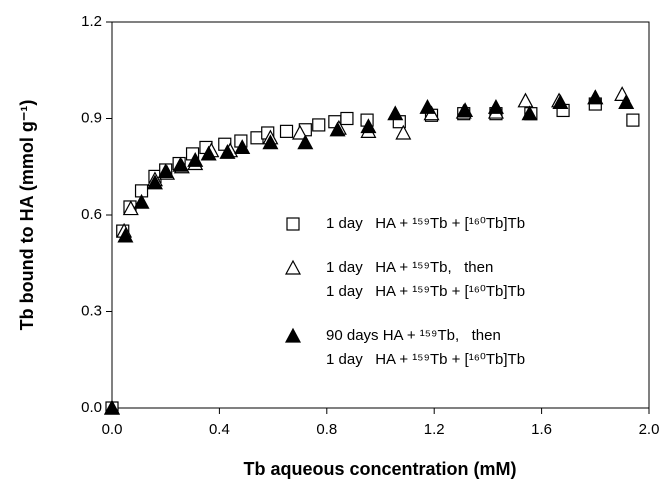 This screenshot has width=669, height=488. Describe the element at coordinates (425, 223) in the screenshot. I see `legend-entry: 1 day HA + ¹⁵⁹Tb + [¹⁶⁰Tb]Tb` at that location.